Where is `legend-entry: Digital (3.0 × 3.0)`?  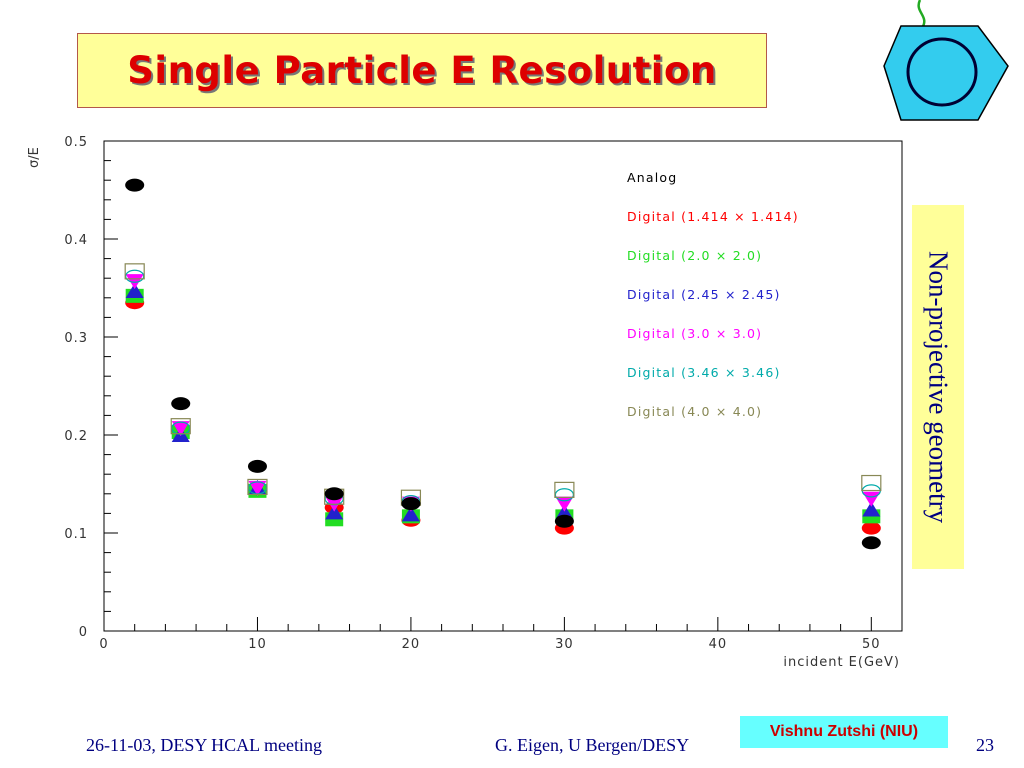 legend-entry: Digital (3.0 × 3.0) is located at coordinates (694, 333).